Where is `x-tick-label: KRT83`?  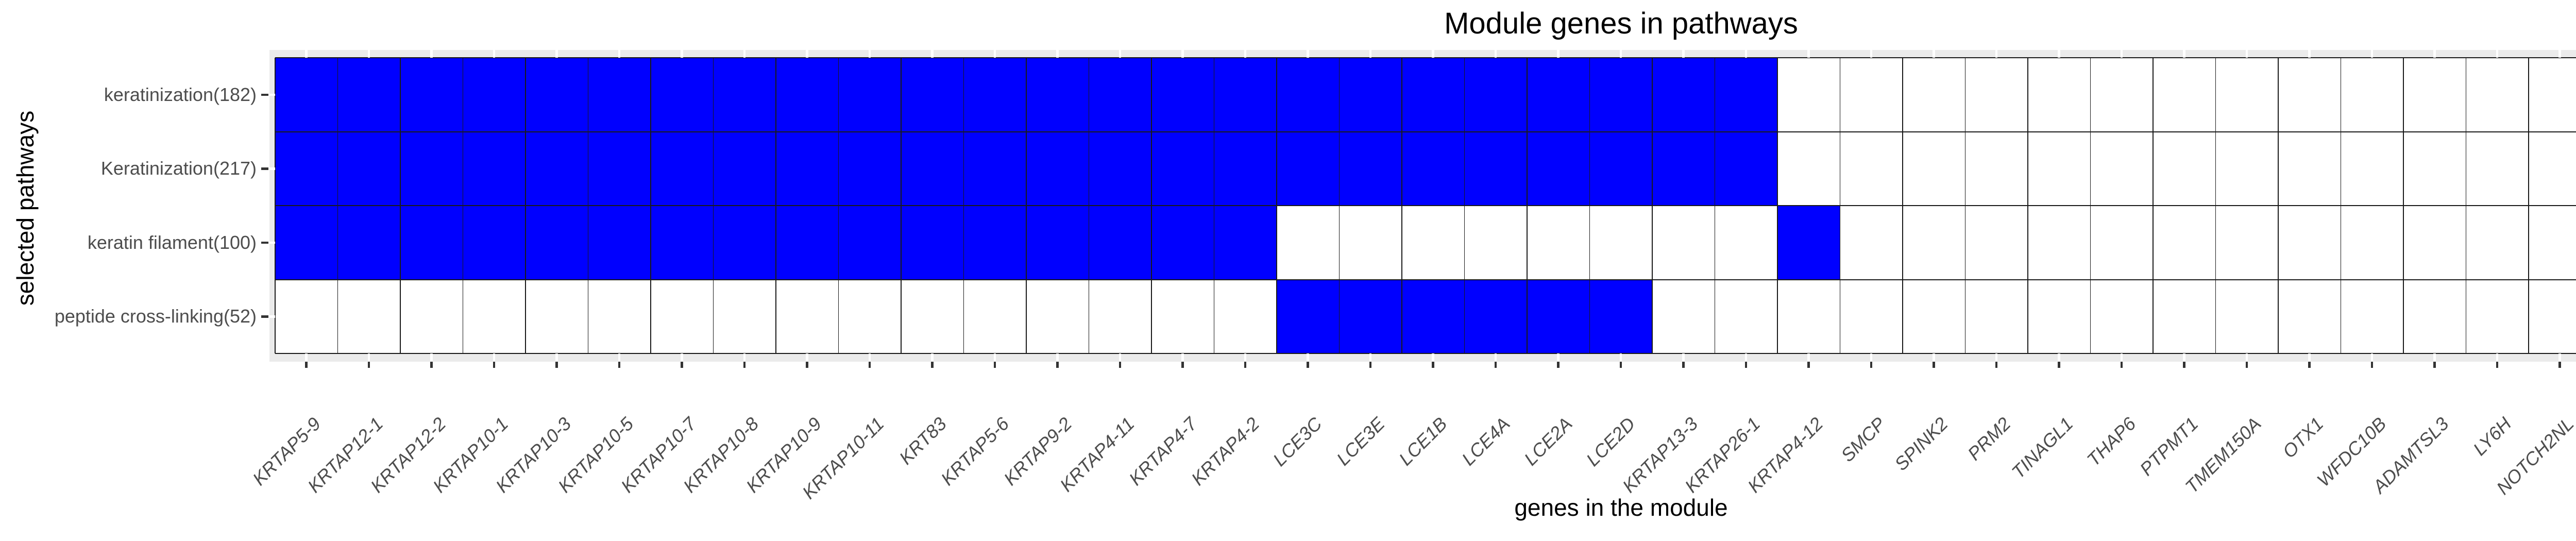 x-tick-label: KRT83 is located at coordinates (923, 441).